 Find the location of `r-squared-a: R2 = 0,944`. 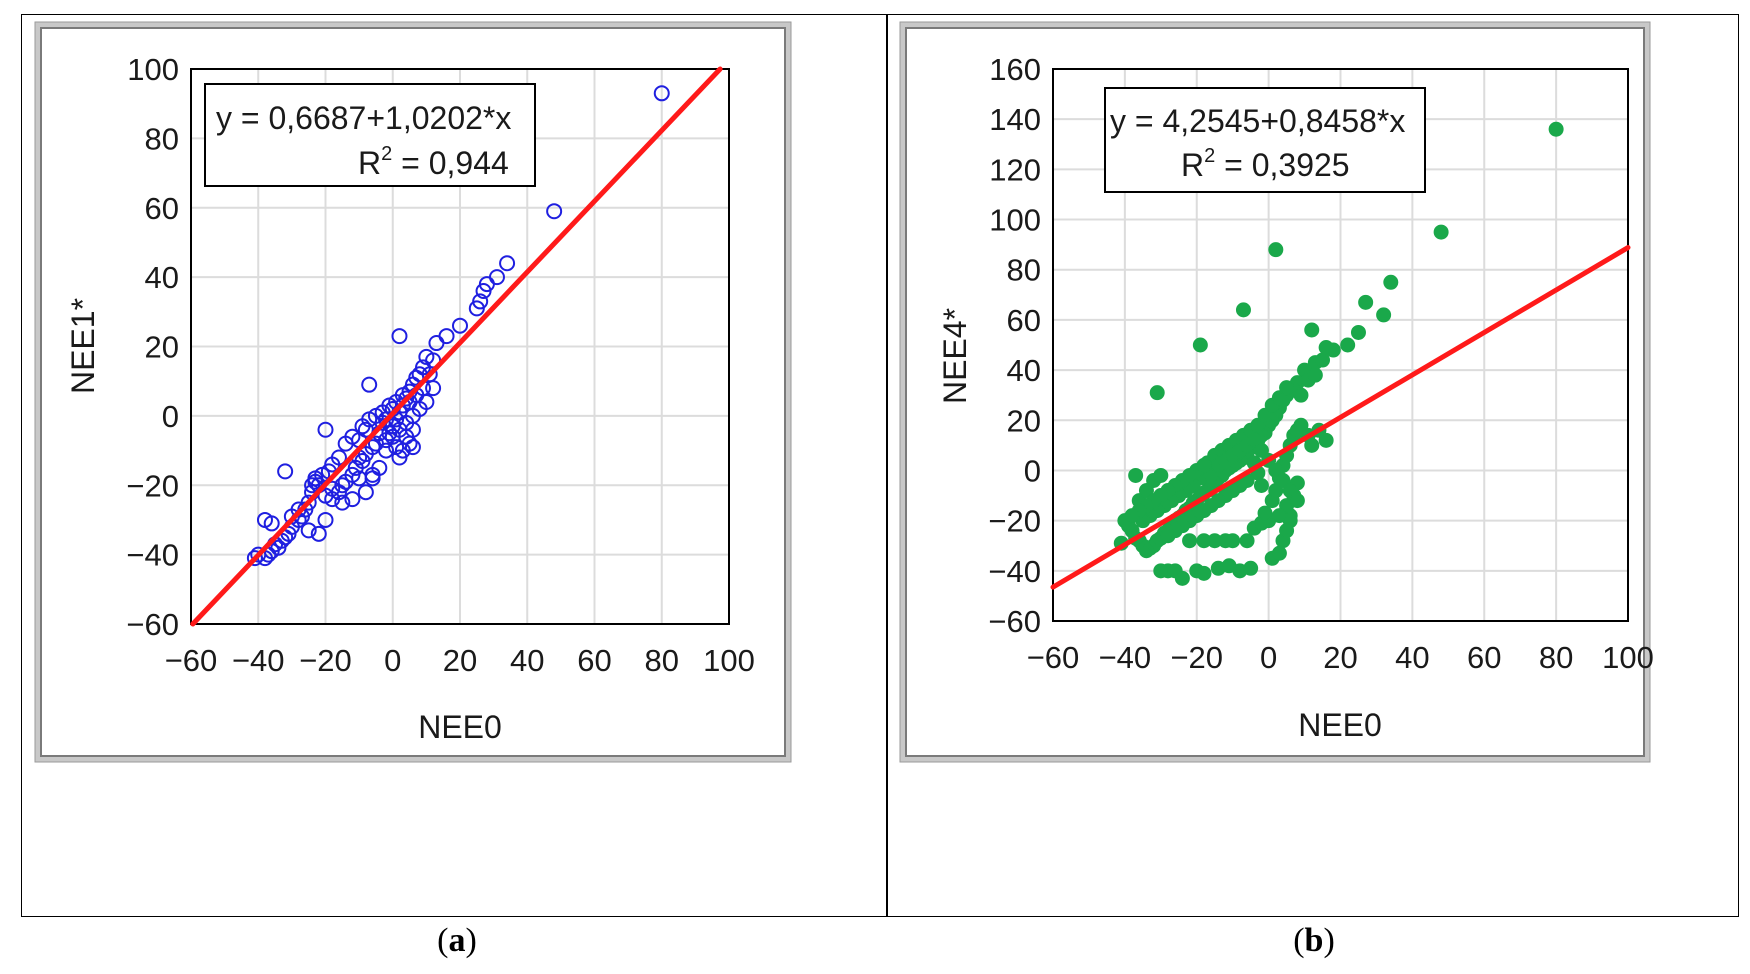

r-squared-a: R2 = 0,944 is located at coordinates (433, 162).